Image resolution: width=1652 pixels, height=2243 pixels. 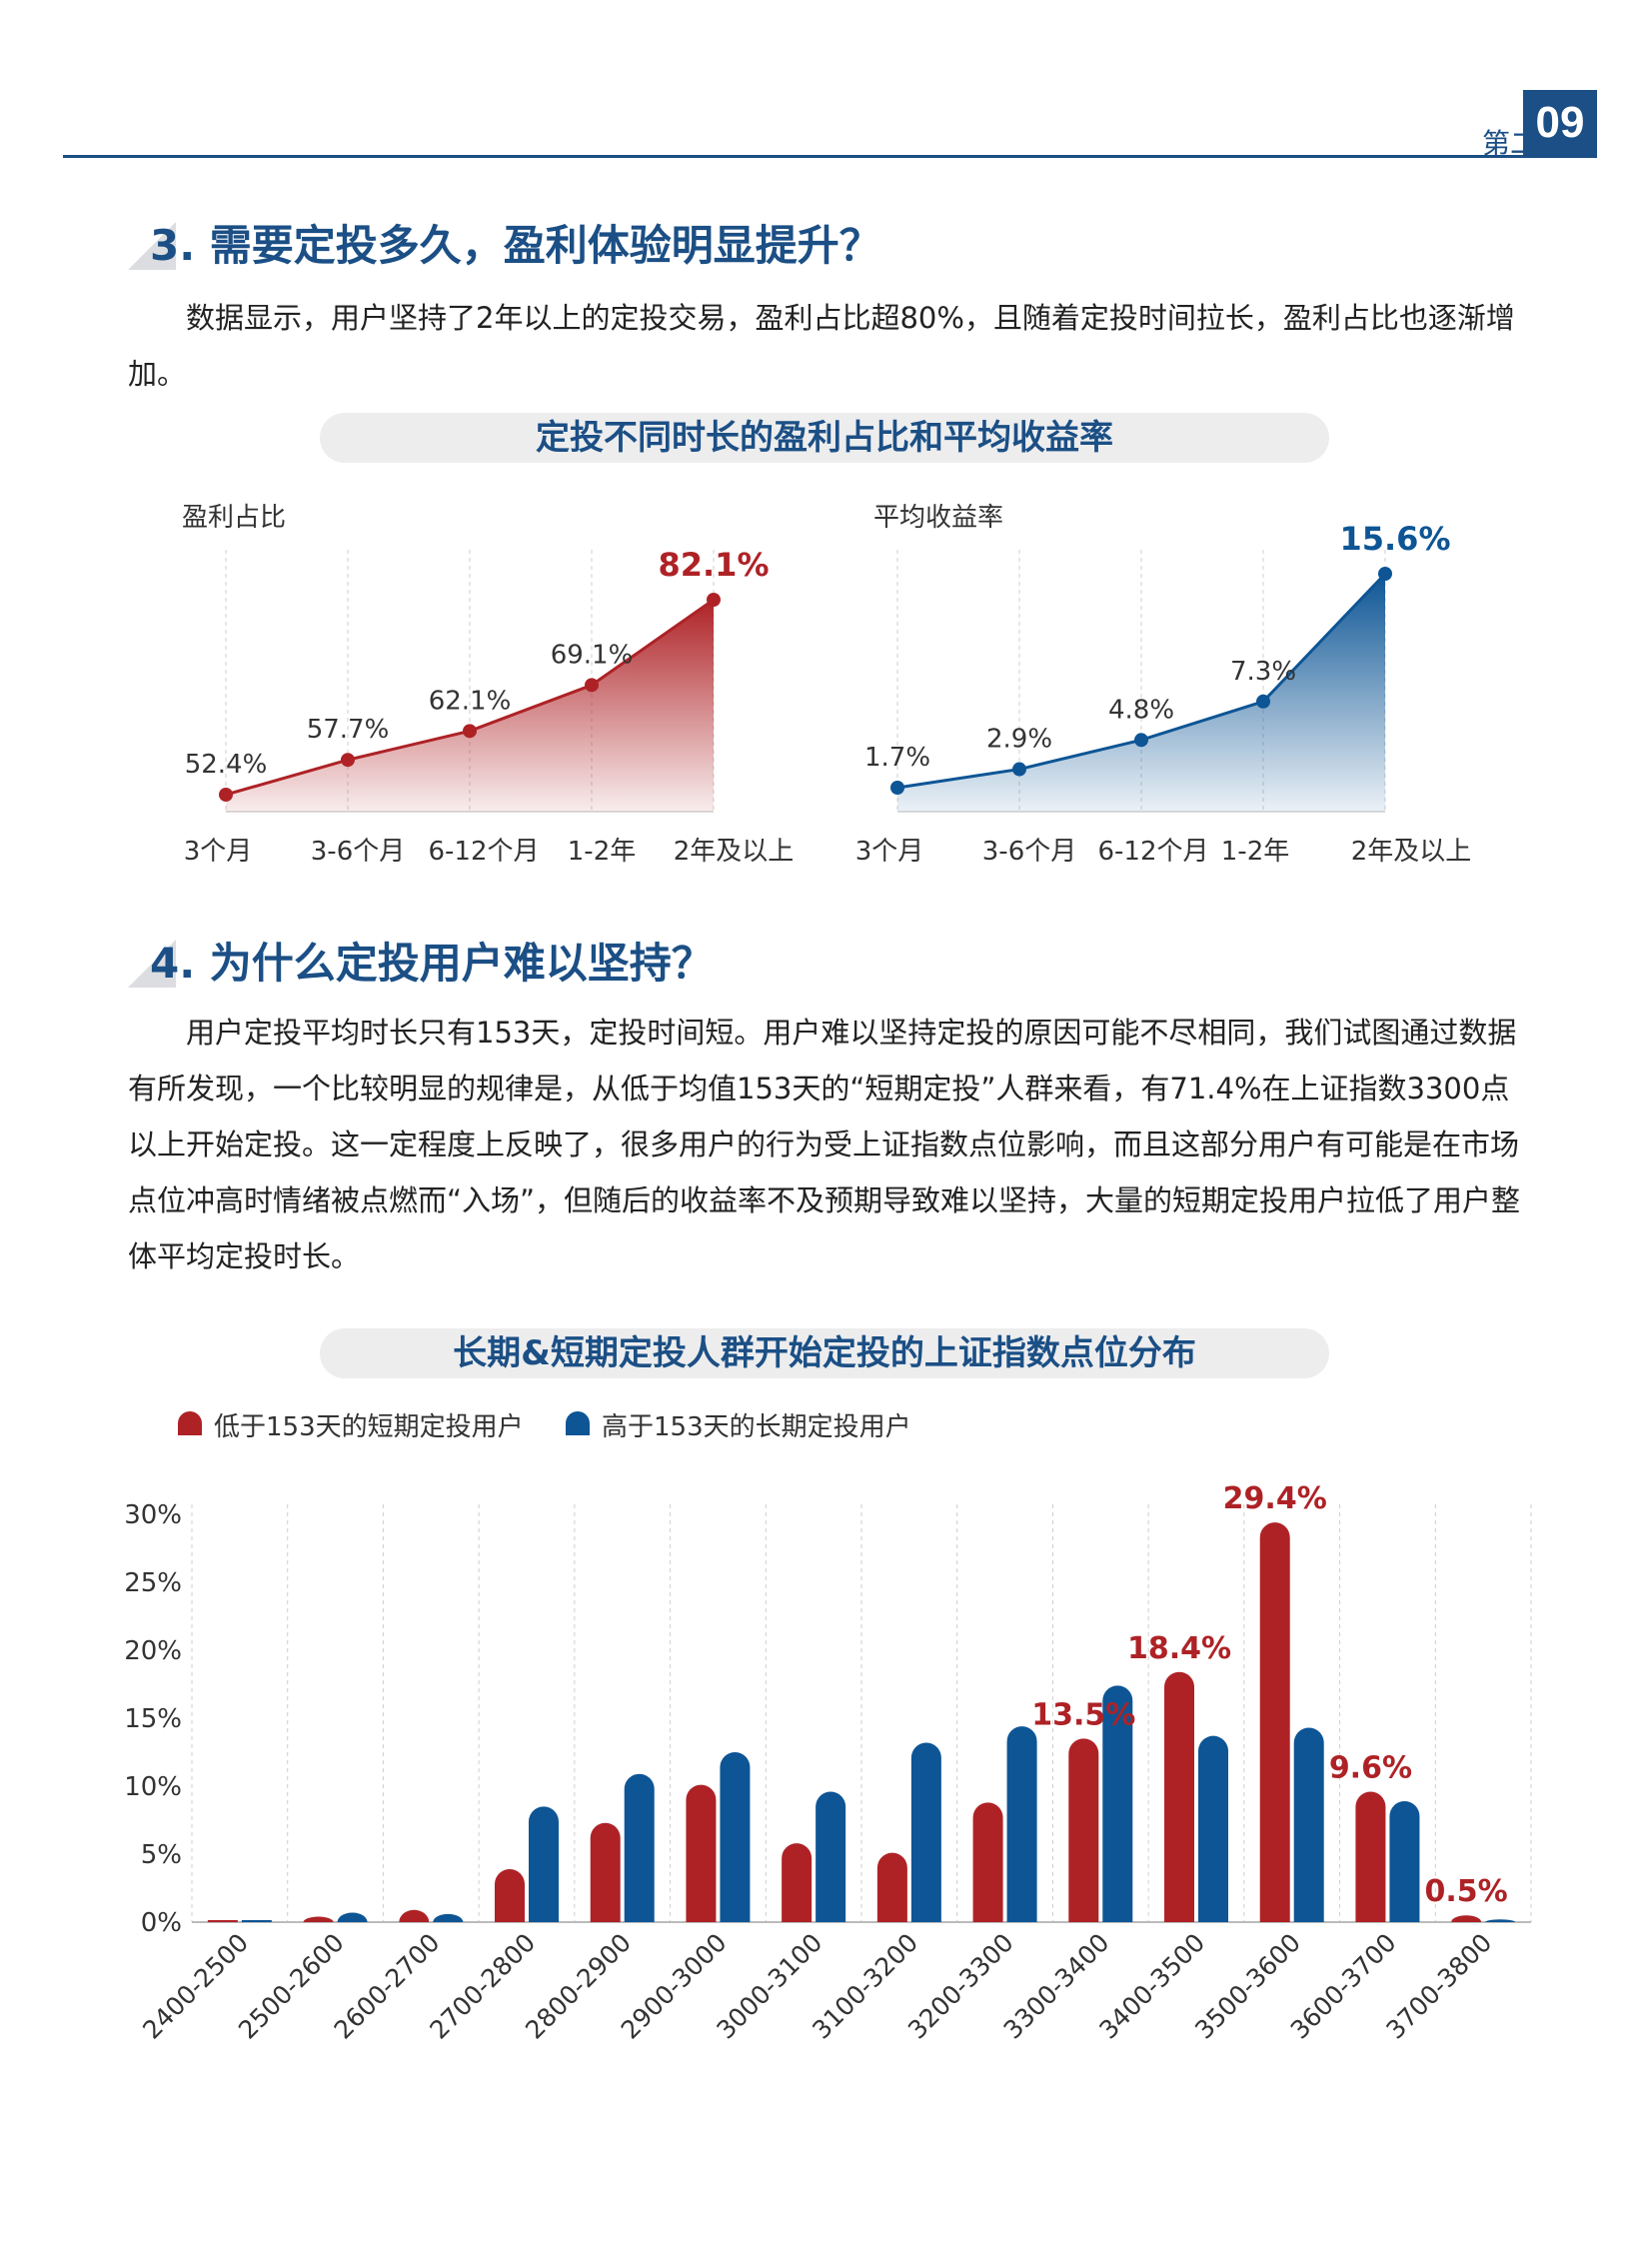 What do you see at coordinates (226, 765) in the screenshot?
I see `data-label: 52.4%` at bounding box center [226, 765].